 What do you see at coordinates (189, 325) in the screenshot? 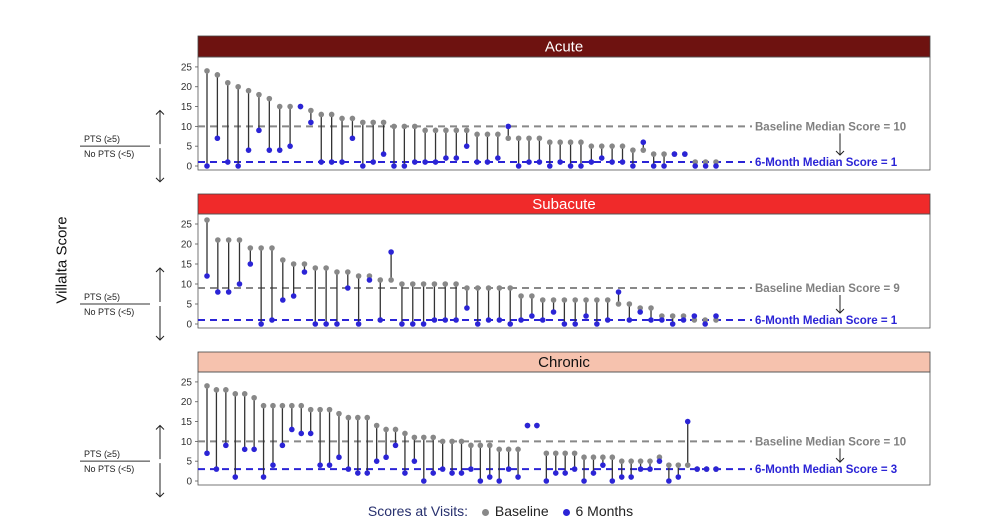
I see `y-tick-label: 0` at bounding box center [189, 325].